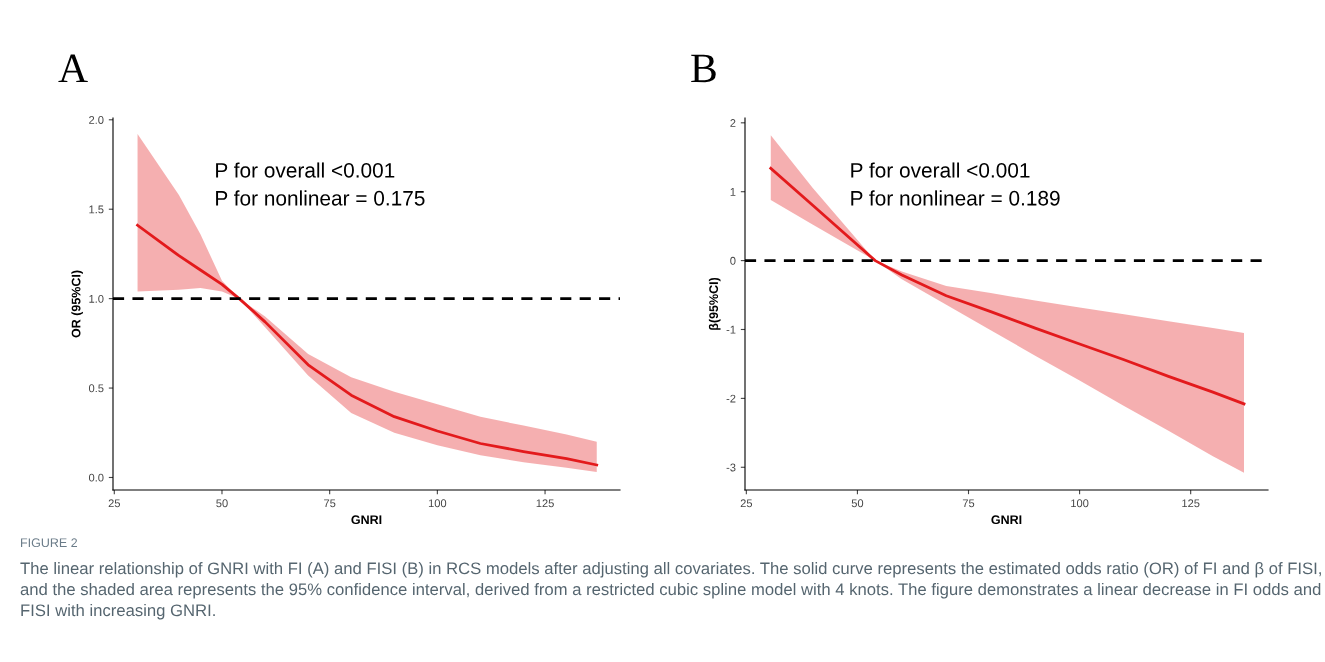 The height and width of the screenshot is (662, 1325). Describe the element at coordinates (733, 123) in the screenshot. I see `y-tick-label: 2` at that location.